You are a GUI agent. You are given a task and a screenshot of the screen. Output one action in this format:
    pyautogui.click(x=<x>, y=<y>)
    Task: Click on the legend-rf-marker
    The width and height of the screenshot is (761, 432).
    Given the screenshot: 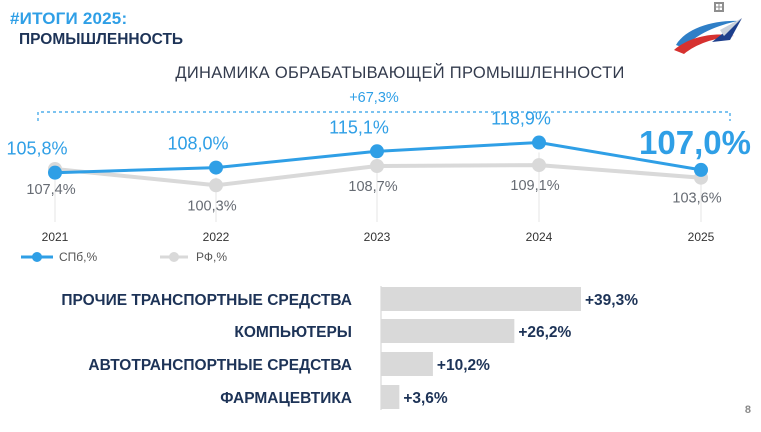 What is the action you would take?
    pyautogui.click(x=174, y=257)
    